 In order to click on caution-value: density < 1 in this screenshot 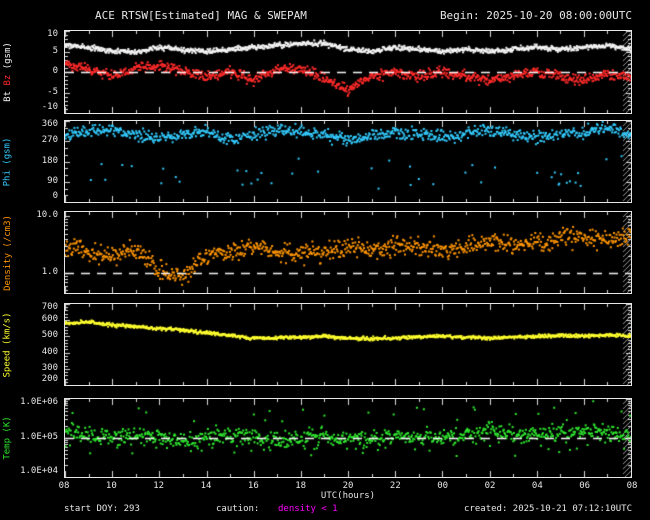, I will do `click(308, 509)`.